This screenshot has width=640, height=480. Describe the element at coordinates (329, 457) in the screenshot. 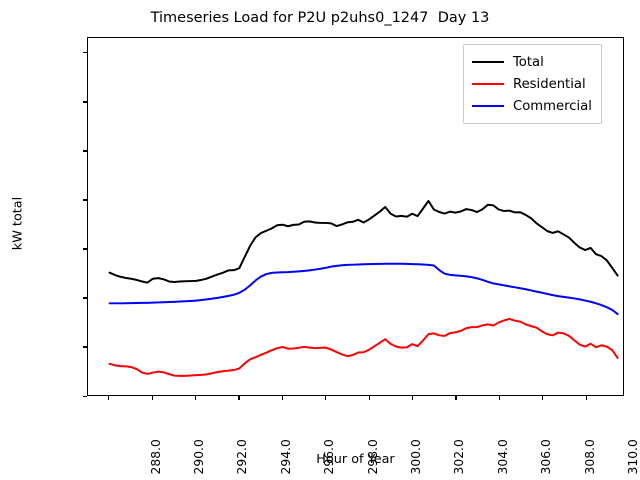

I see `x-tick-label: 296.0` at that location.